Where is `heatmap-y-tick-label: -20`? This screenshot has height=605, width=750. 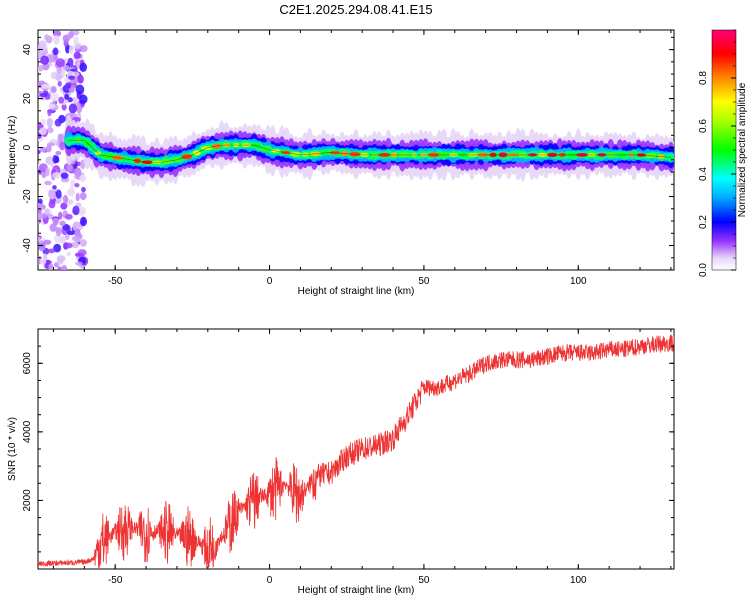
heatmap-y-tick-label: -20 is located at coordinates (27, 196).